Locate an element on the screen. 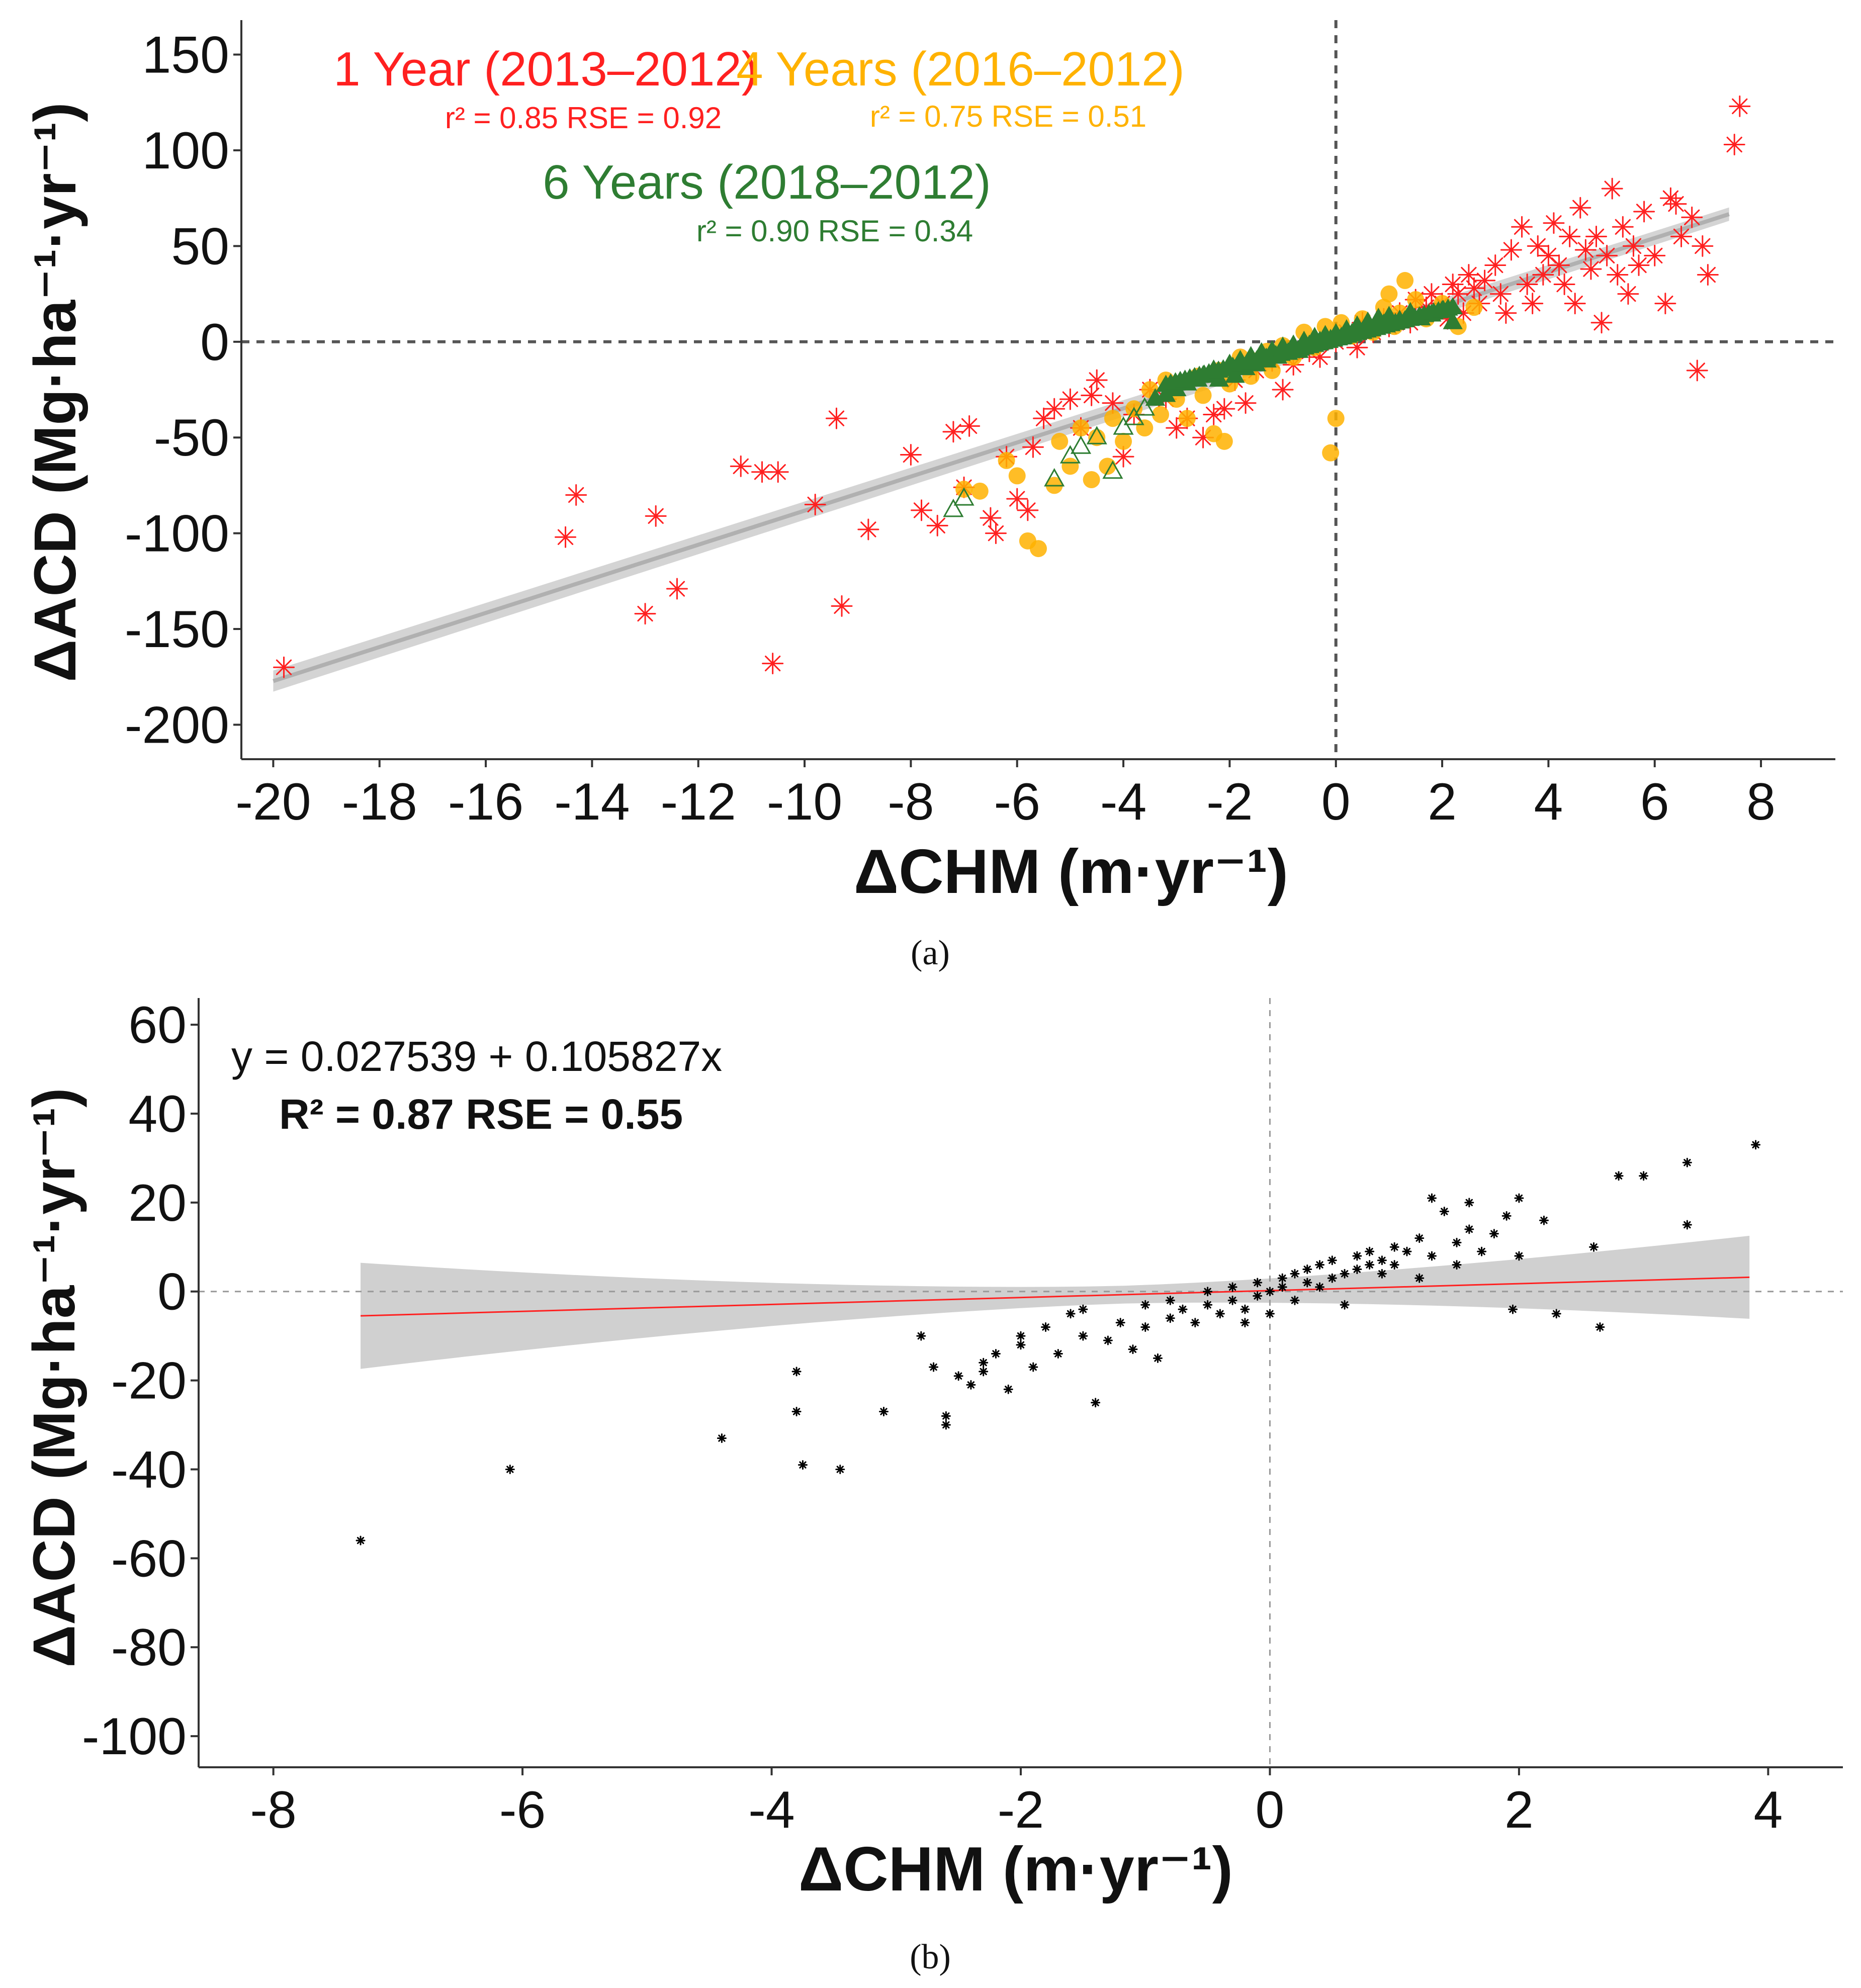  point-6-years is located at coordinates (1096, 435).